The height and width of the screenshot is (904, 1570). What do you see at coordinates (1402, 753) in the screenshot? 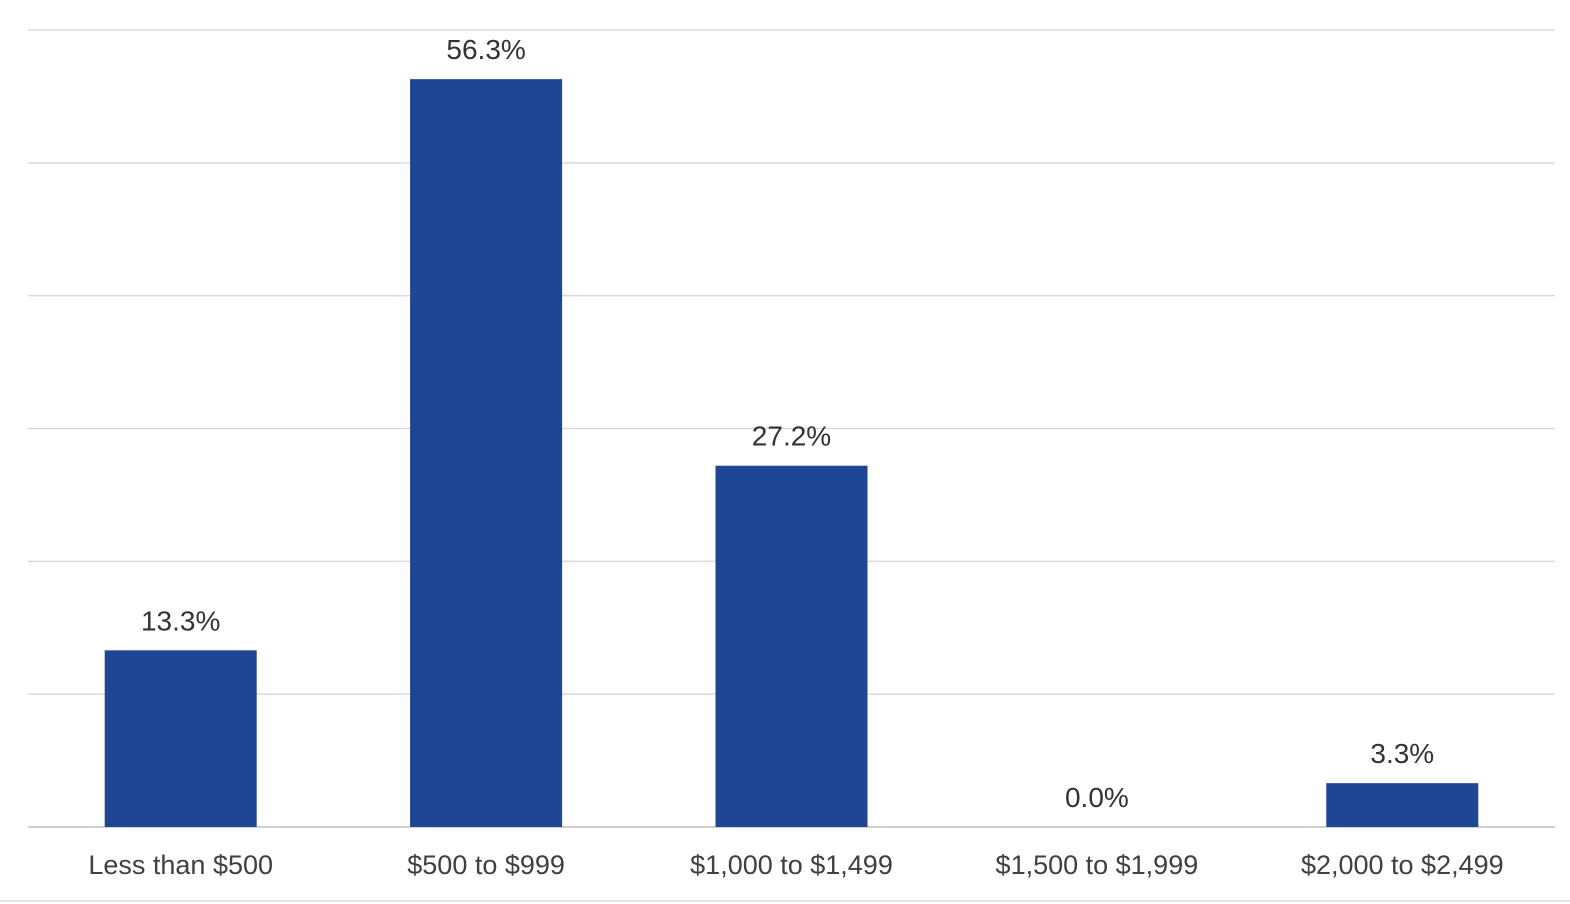
I see `data-label-4: 3.3%` at bounding box center [1402, 753].